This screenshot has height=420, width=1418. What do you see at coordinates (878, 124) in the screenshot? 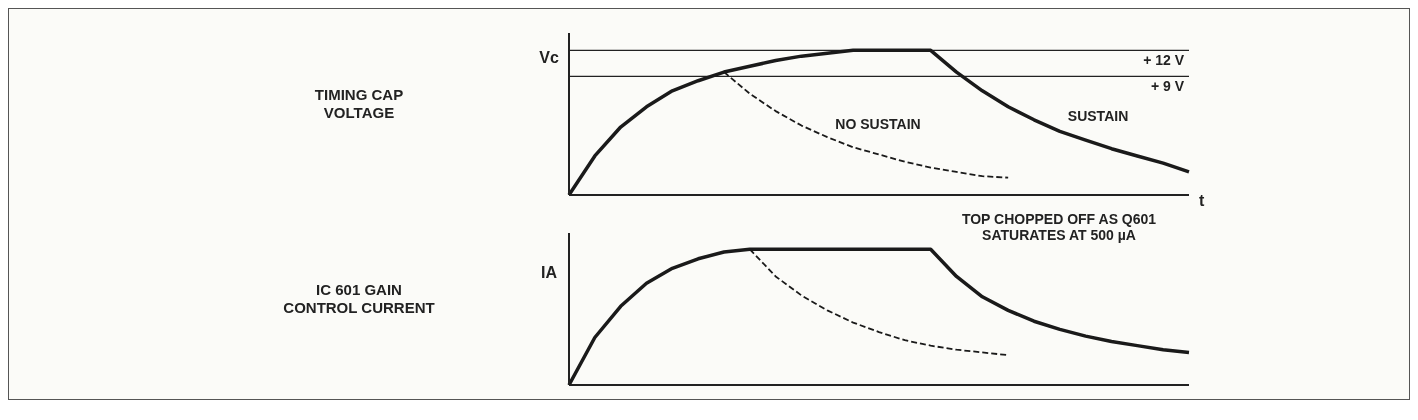
I see `series-label: NO SUSTAIN` at bounding box center [878, 124].